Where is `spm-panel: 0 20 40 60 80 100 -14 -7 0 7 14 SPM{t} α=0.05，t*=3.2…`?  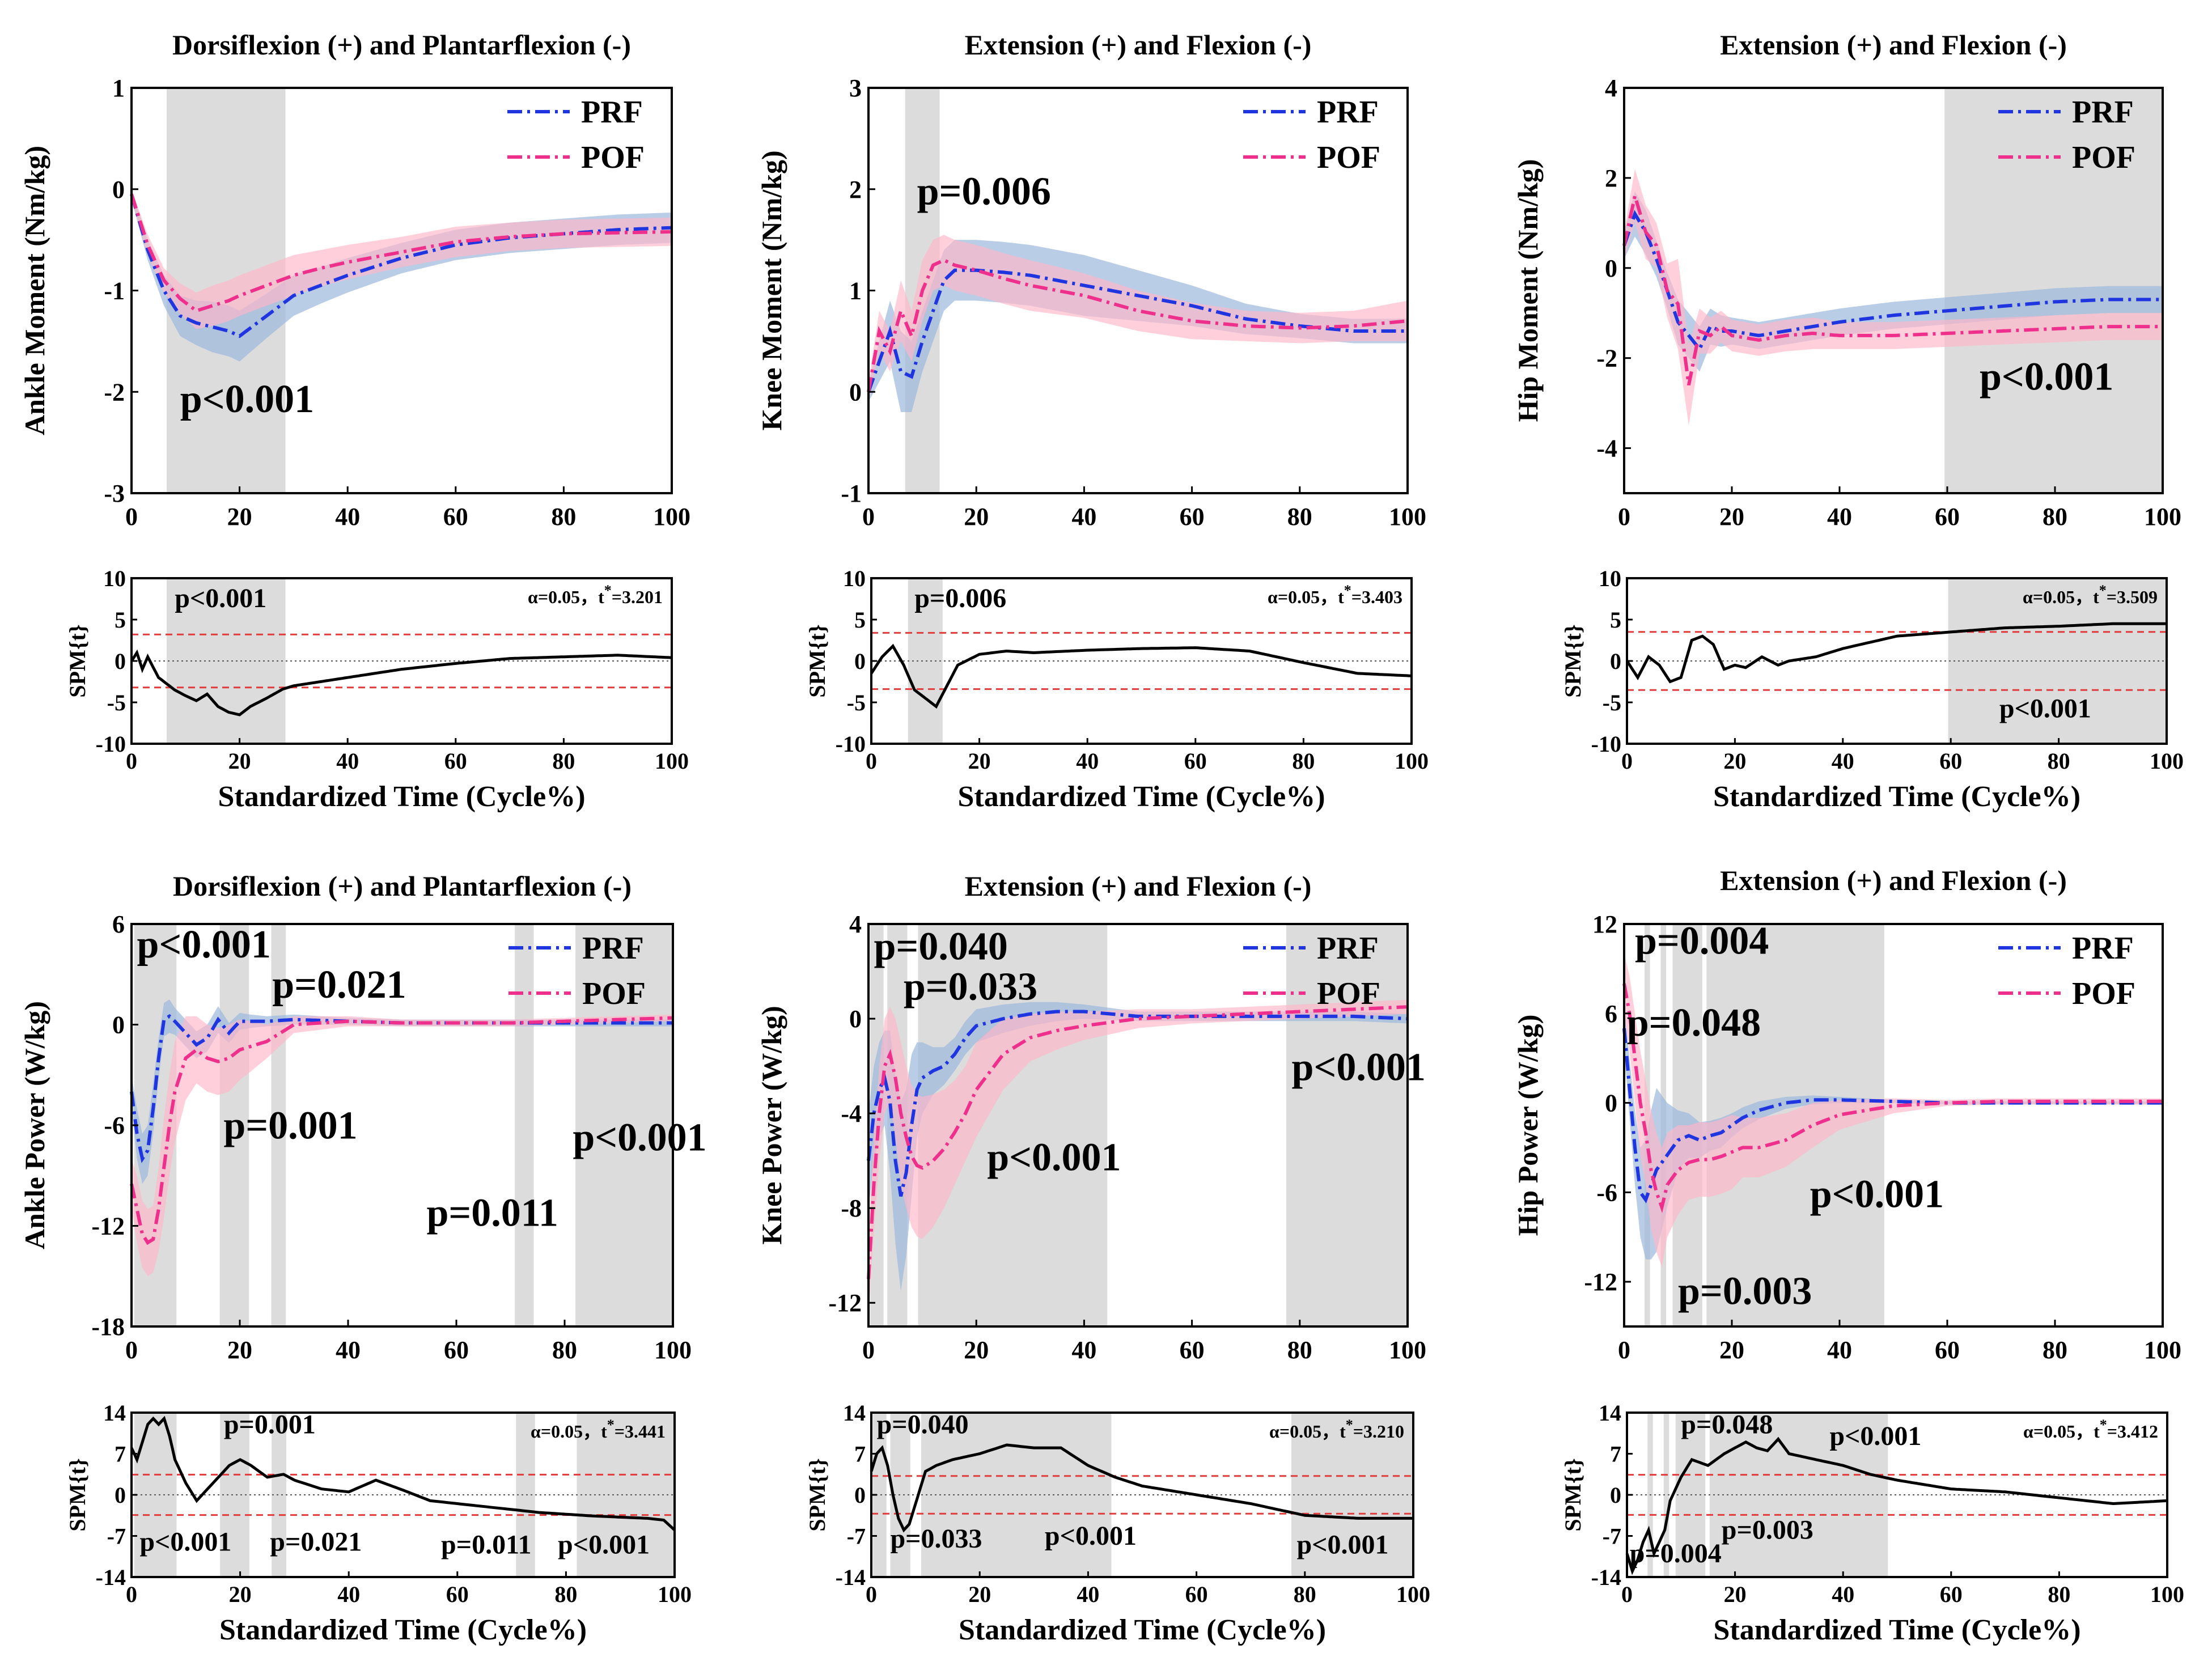 spm-panel: 0 20 40 60 80 100 -14 -7 0 7 14 SPM{t} α=0.05，t*=3.2… is located at coordinates (1117, 1523).